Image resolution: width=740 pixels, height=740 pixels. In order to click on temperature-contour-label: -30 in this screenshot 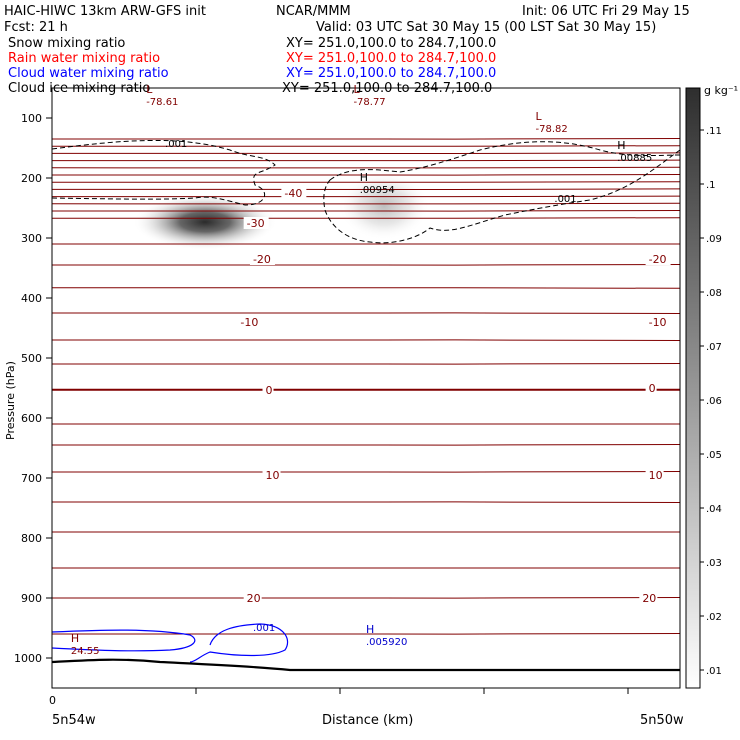, I will do `click(256, 223)`.